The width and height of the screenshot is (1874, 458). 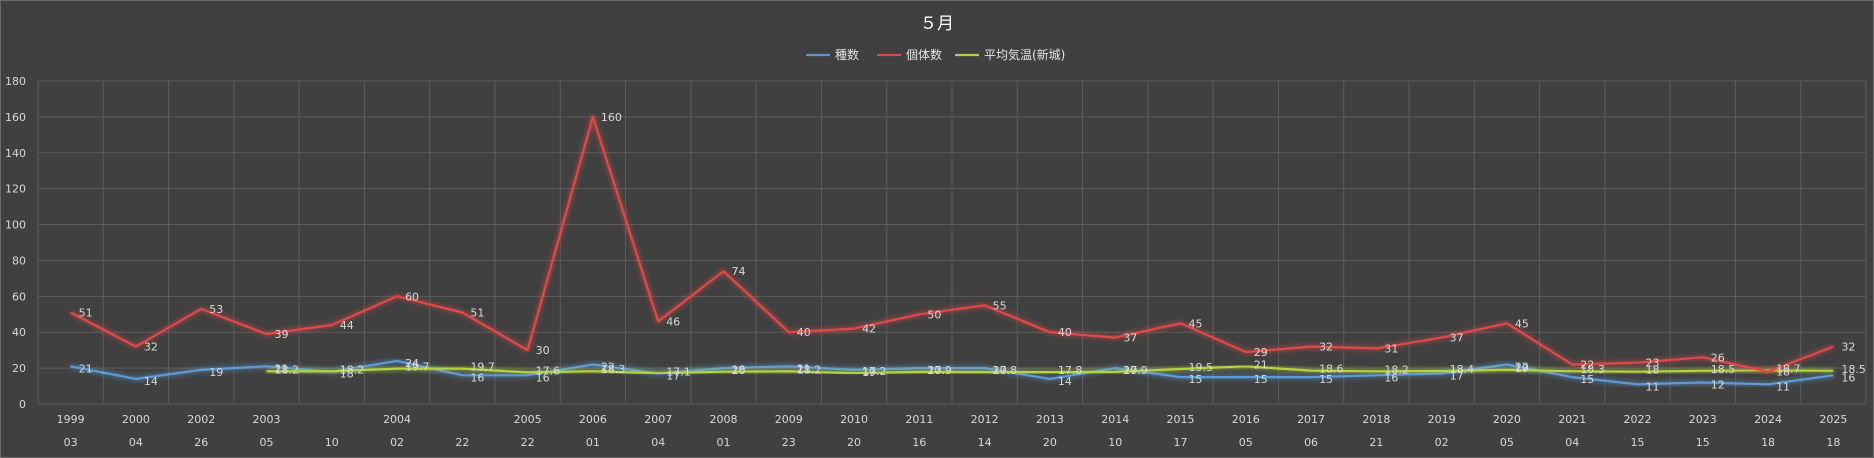 What do you see at coordinates (1000, 305) in the screenshot?
I see `data-label: 55` at bounding box center [1000, 305].